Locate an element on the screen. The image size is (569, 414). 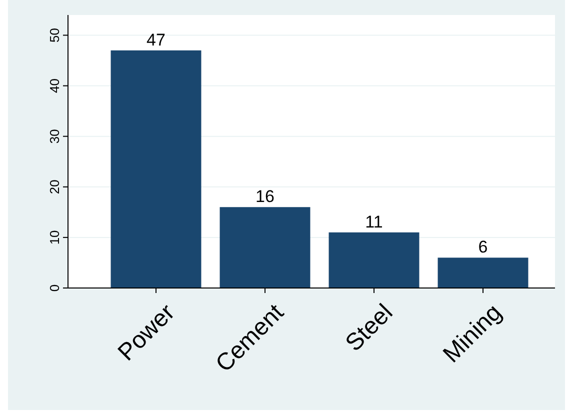
y-tick-label: 30 is located at coordinates (54, 136).